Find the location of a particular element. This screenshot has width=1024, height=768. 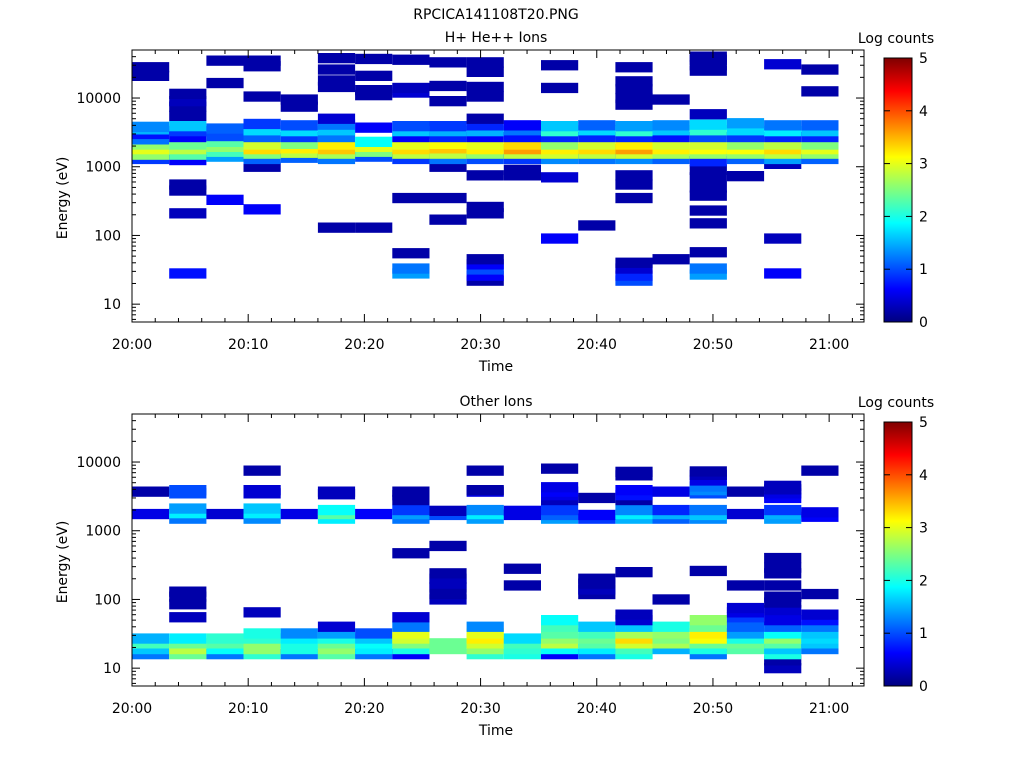

y-tick-label: 10 is located at coordinates (112, 305).